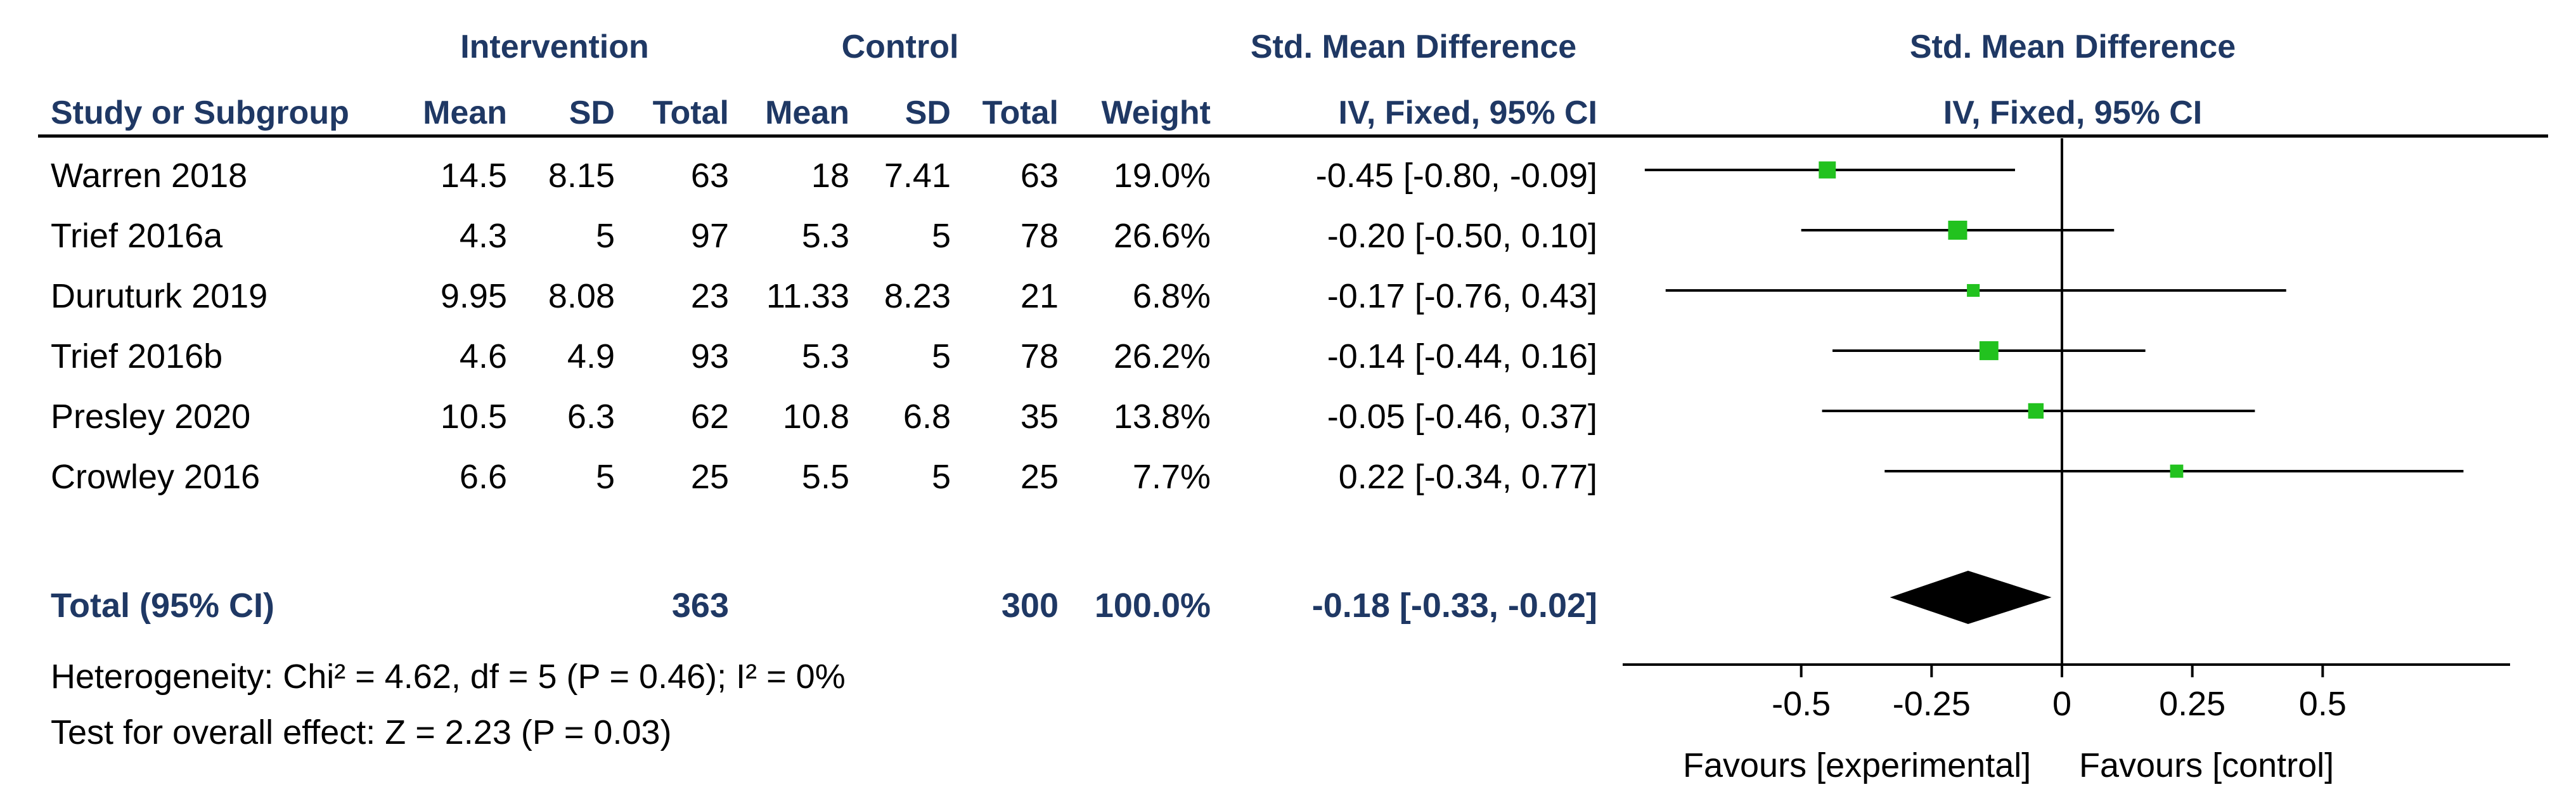 The height and width of the screenshot is (806, 2576). What do you see at coordinates (1030, 606) in the screenshot?
I see `total-n-control: 300` at bounding box center [1030, 606].